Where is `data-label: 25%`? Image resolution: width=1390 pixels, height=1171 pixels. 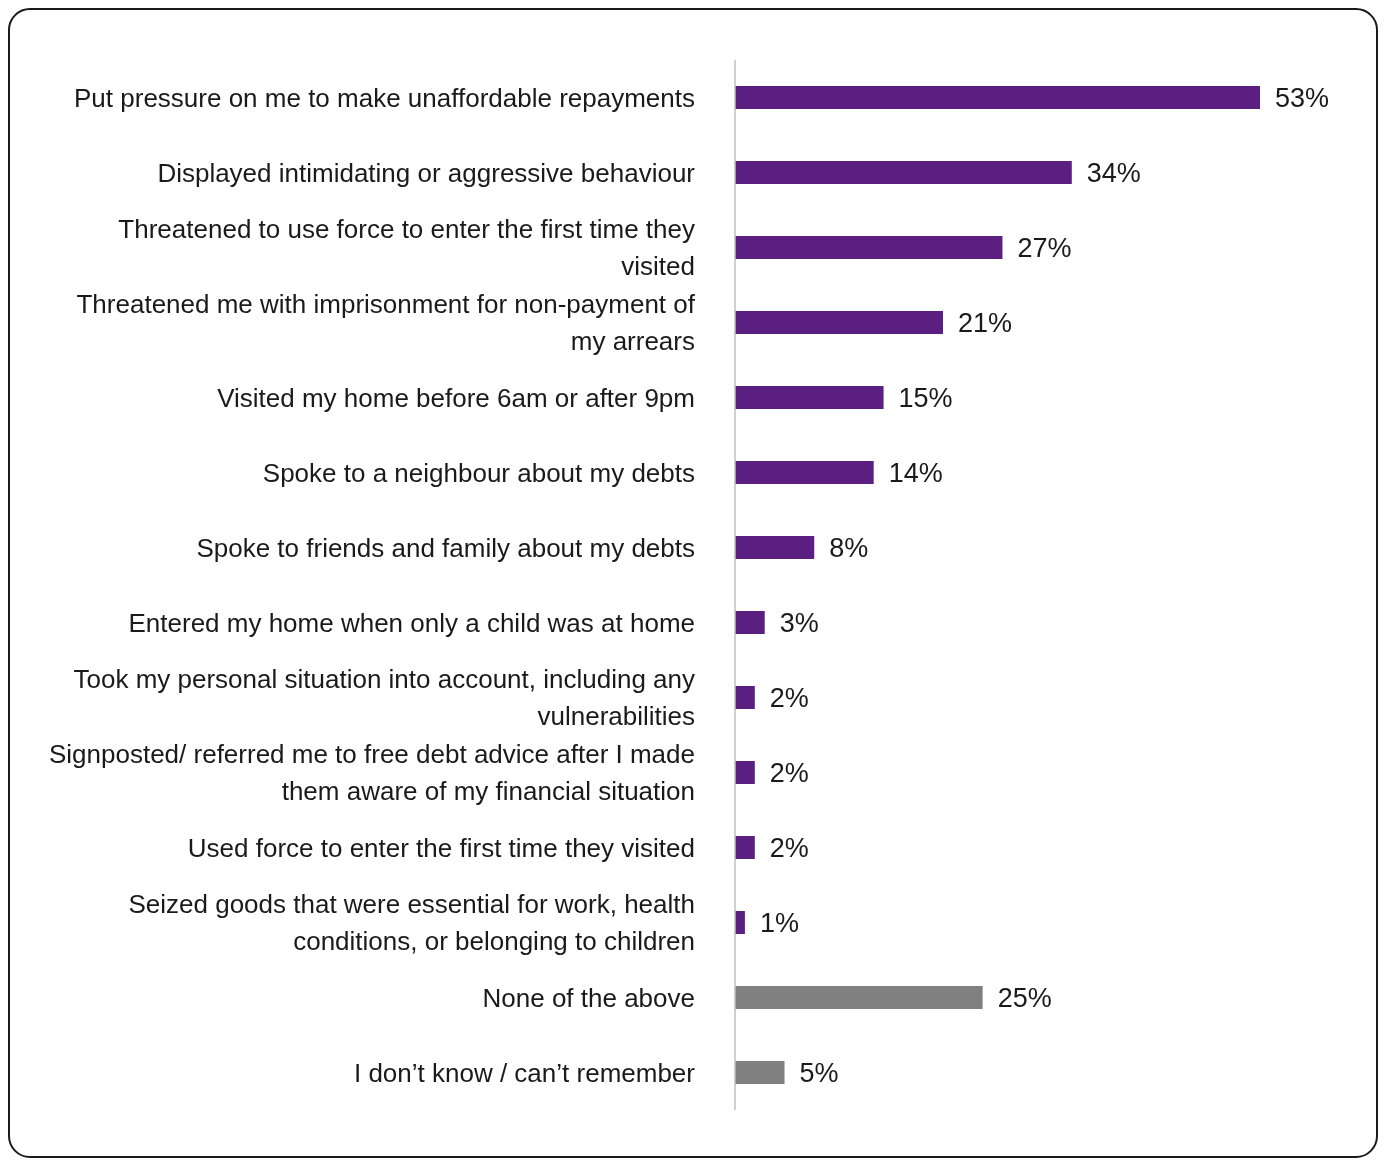
data-label: 25% is located at coordinates (1024, 998).